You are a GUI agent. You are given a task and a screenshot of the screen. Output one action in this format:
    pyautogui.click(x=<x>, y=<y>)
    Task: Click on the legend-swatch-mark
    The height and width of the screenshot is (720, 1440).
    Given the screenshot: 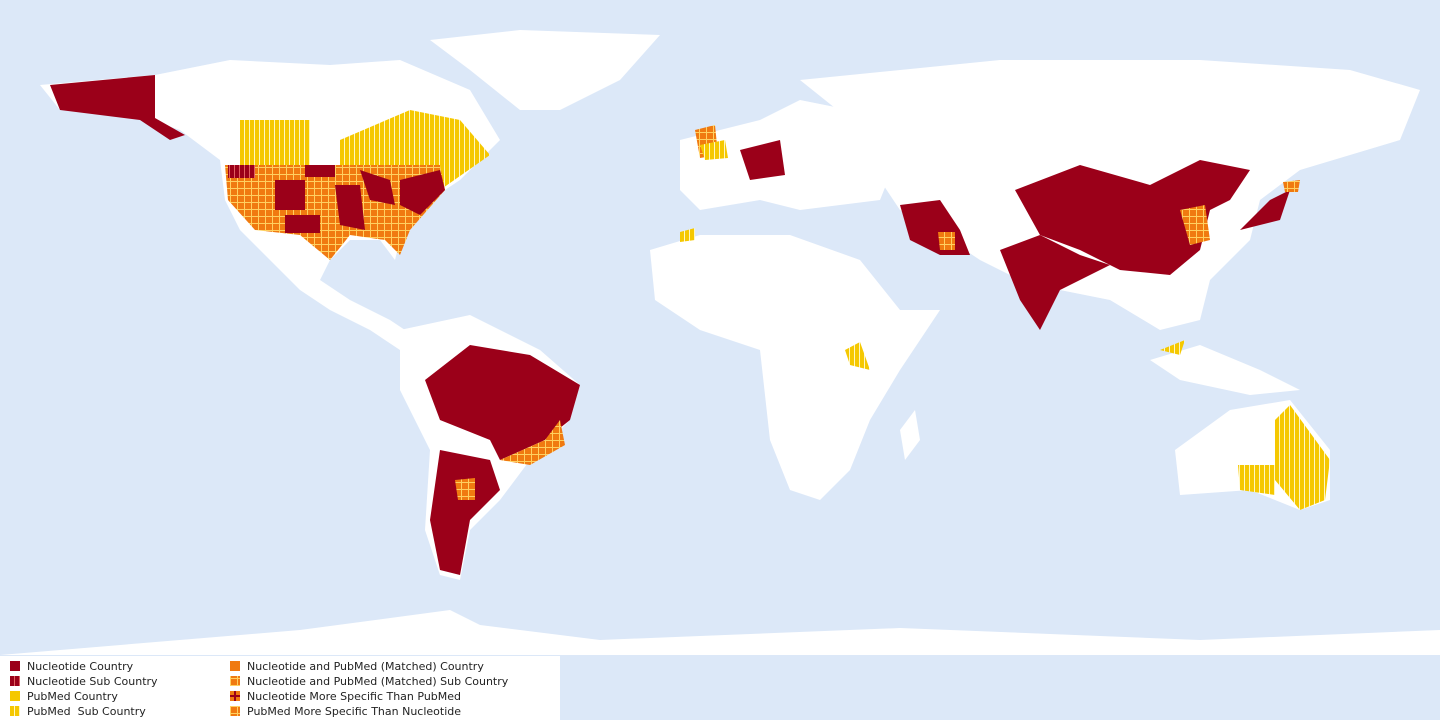 What is the action you would take?
    pyautogui.click(x=235, y=696)
    